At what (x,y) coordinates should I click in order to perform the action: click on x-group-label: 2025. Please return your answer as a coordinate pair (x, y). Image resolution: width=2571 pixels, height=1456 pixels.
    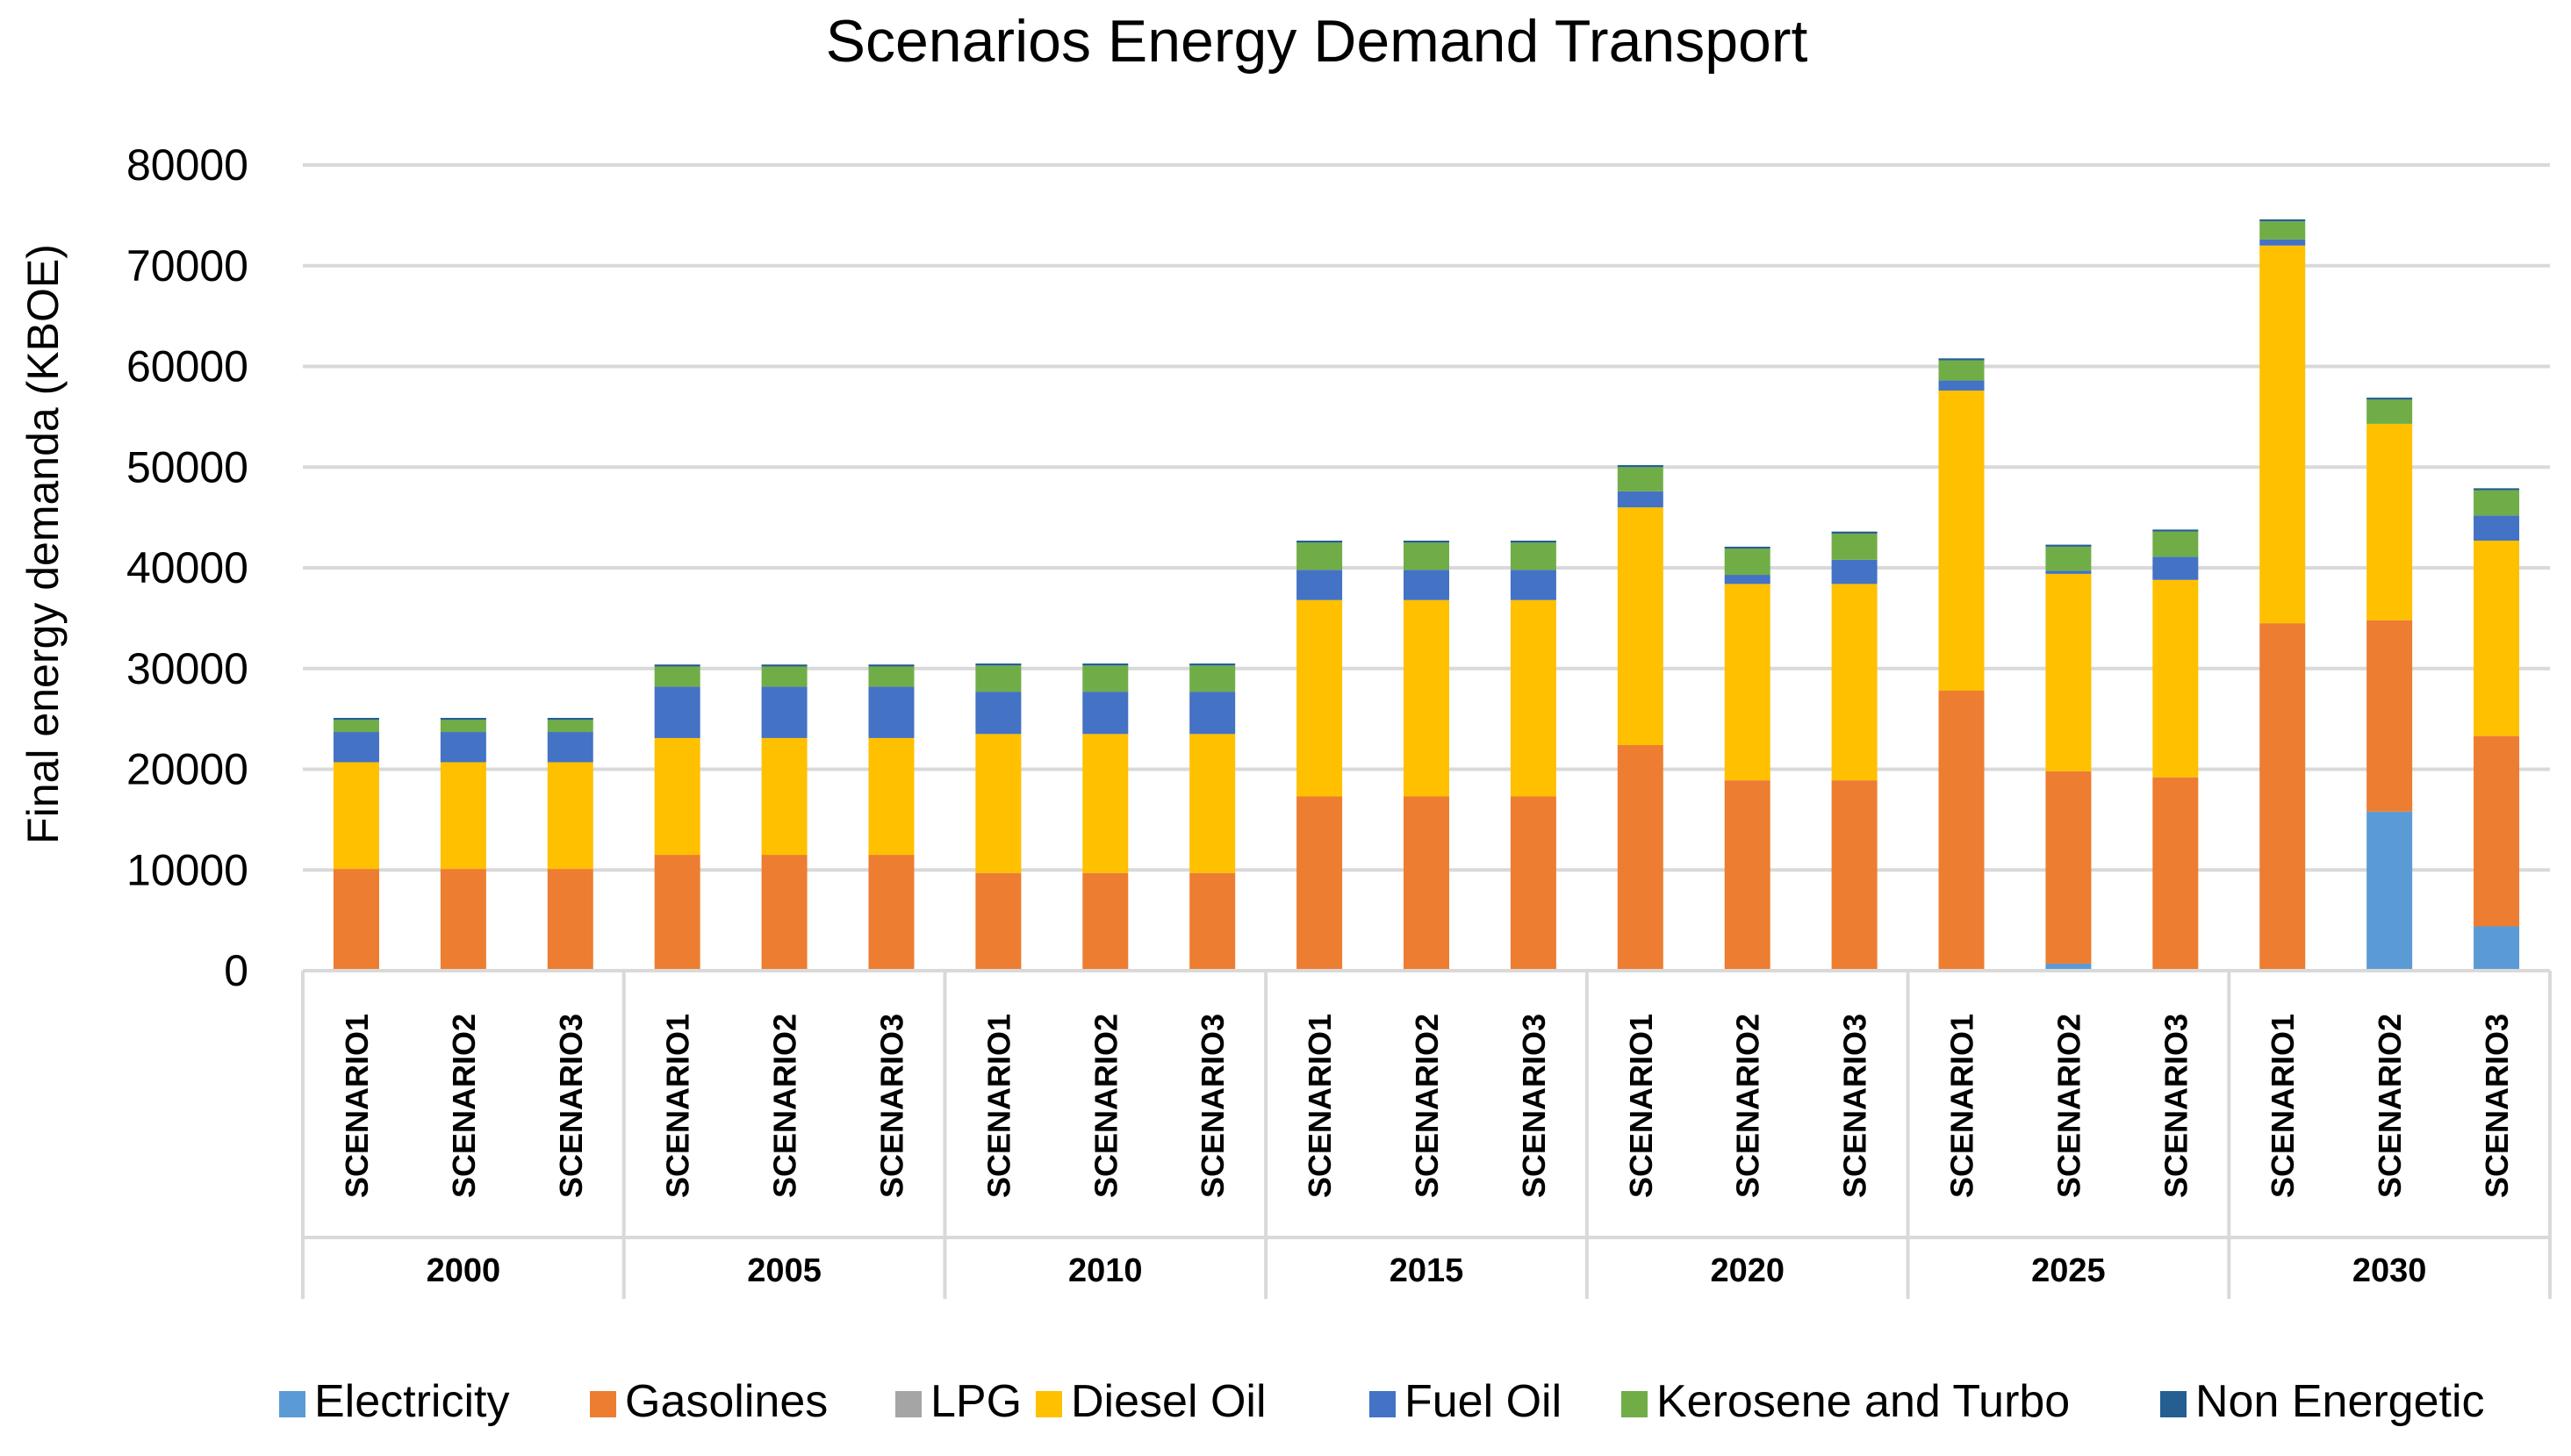
    Looking at the image, I should click on (2068, 1270).